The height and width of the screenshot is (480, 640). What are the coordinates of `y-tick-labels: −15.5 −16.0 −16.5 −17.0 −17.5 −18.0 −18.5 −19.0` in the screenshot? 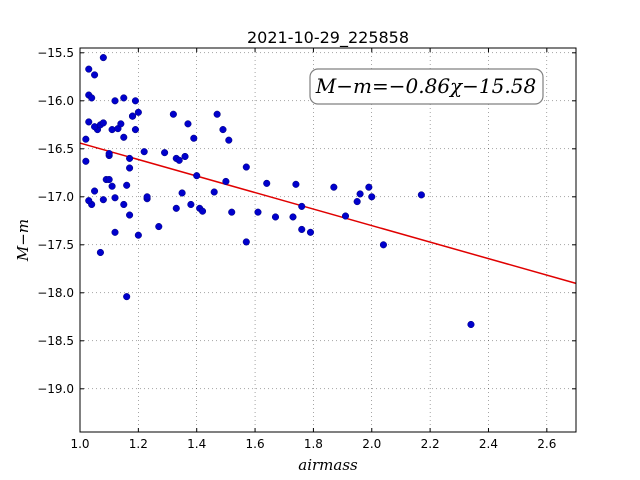 It's located at (55, 221).